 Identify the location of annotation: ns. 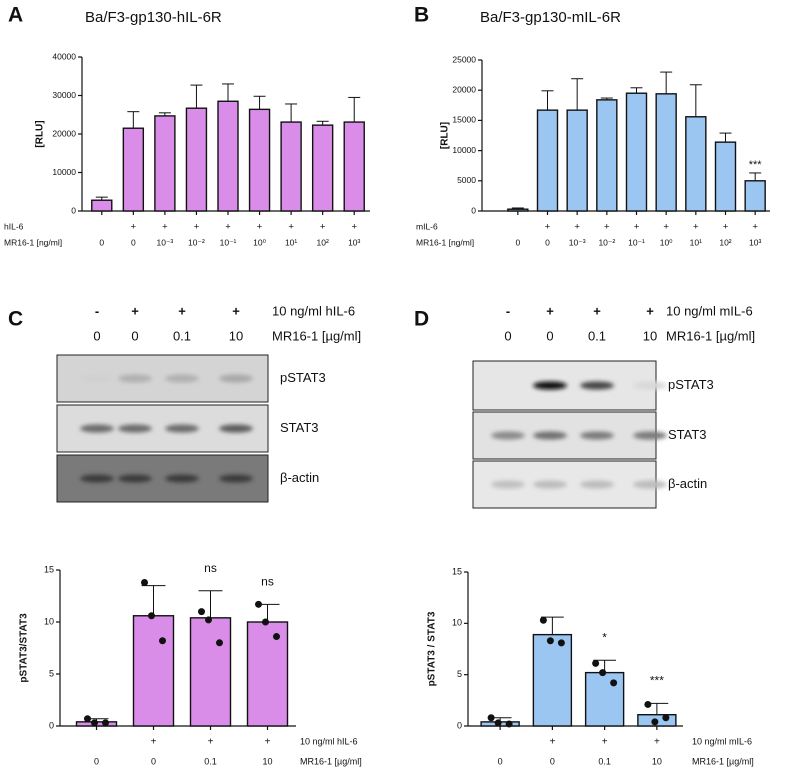
(267, 581).